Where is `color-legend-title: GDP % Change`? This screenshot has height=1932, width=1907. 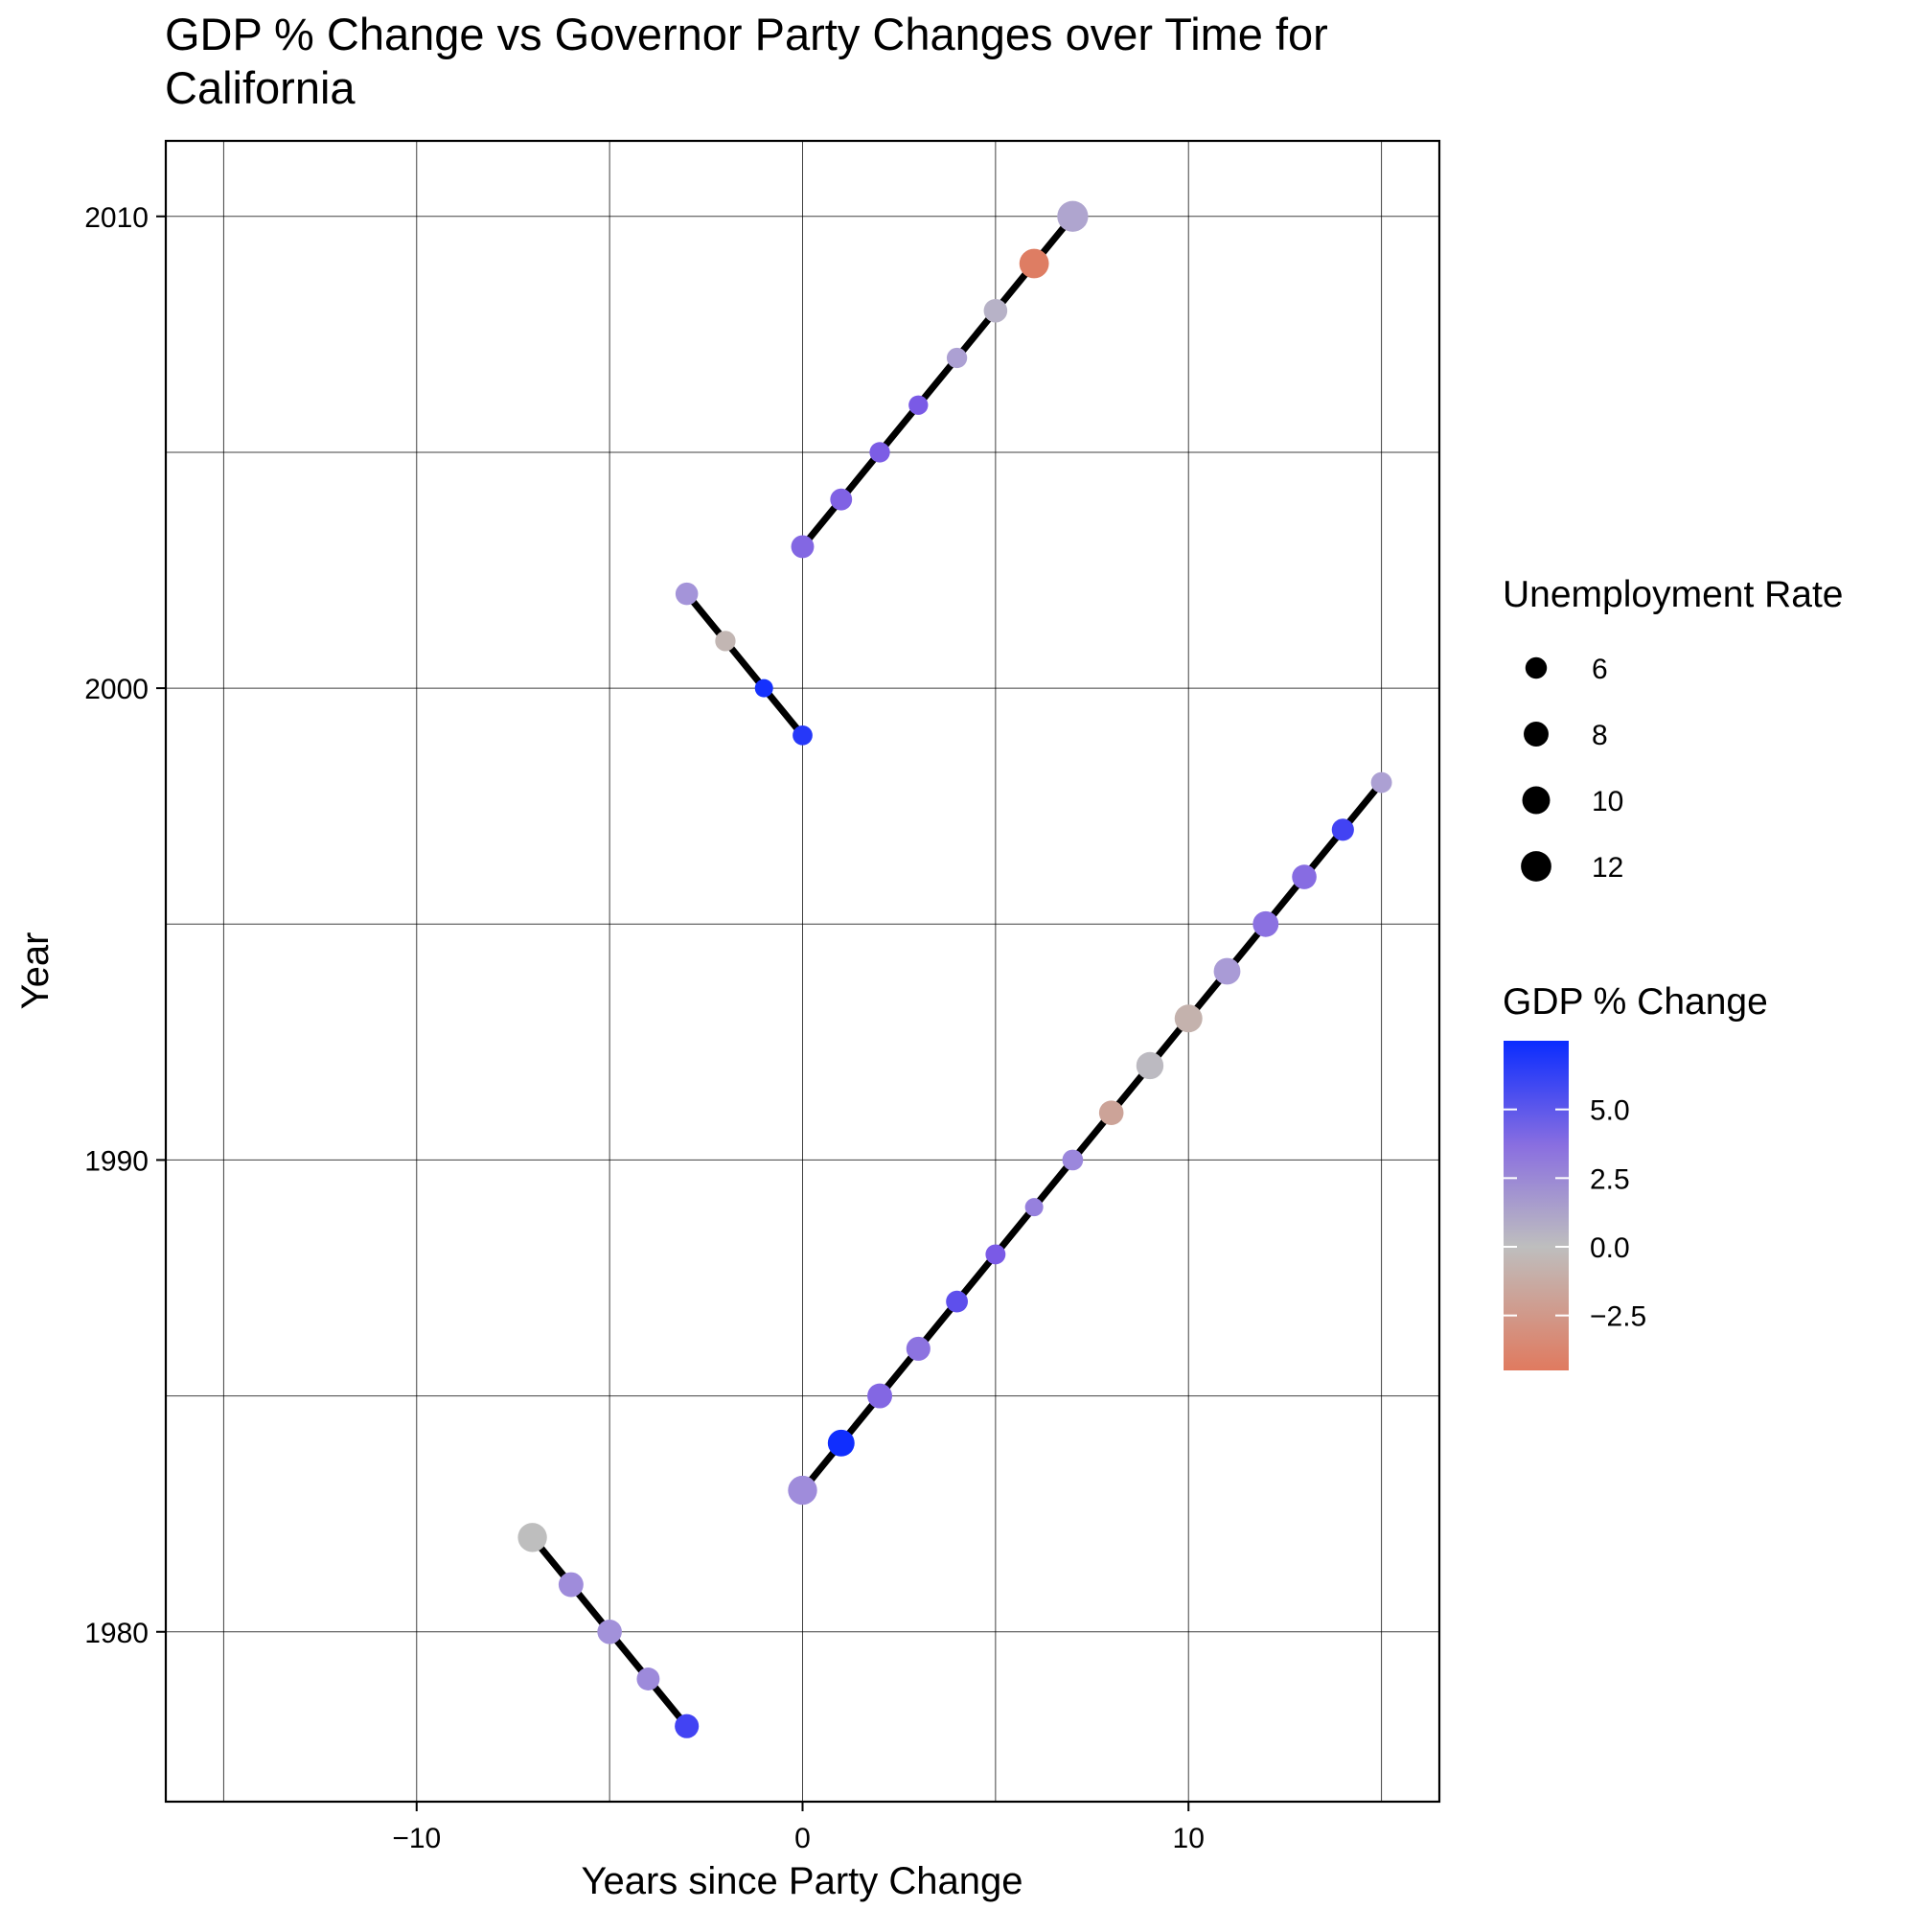 color-legend-title: GDP % Change is located at coordinates (1635, 1002).